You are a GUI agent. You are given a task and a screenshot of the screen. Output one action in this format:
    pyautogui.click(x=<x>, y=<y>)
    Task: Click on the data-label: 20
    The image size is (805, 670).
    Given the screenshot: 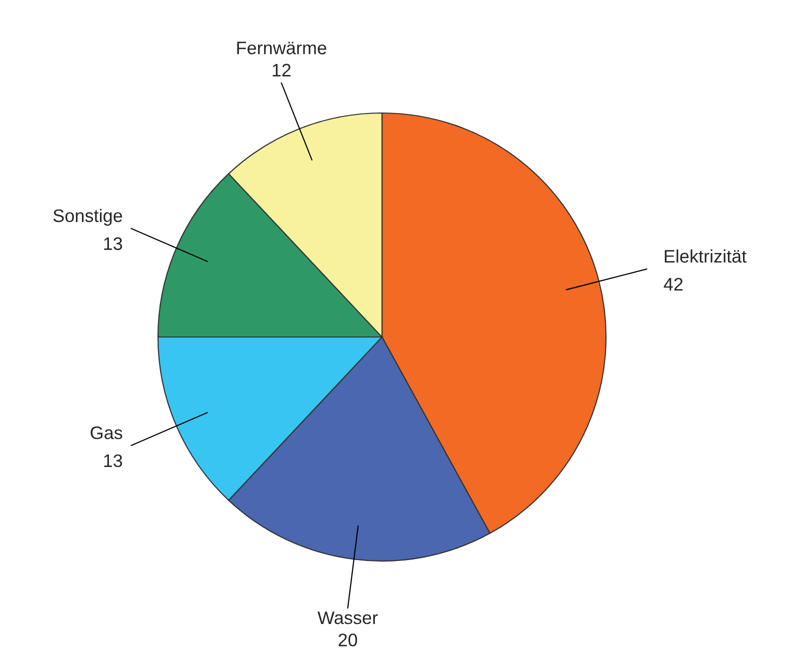 What is the action you would take?
    pyautogui.click(x=348, y=640)
    